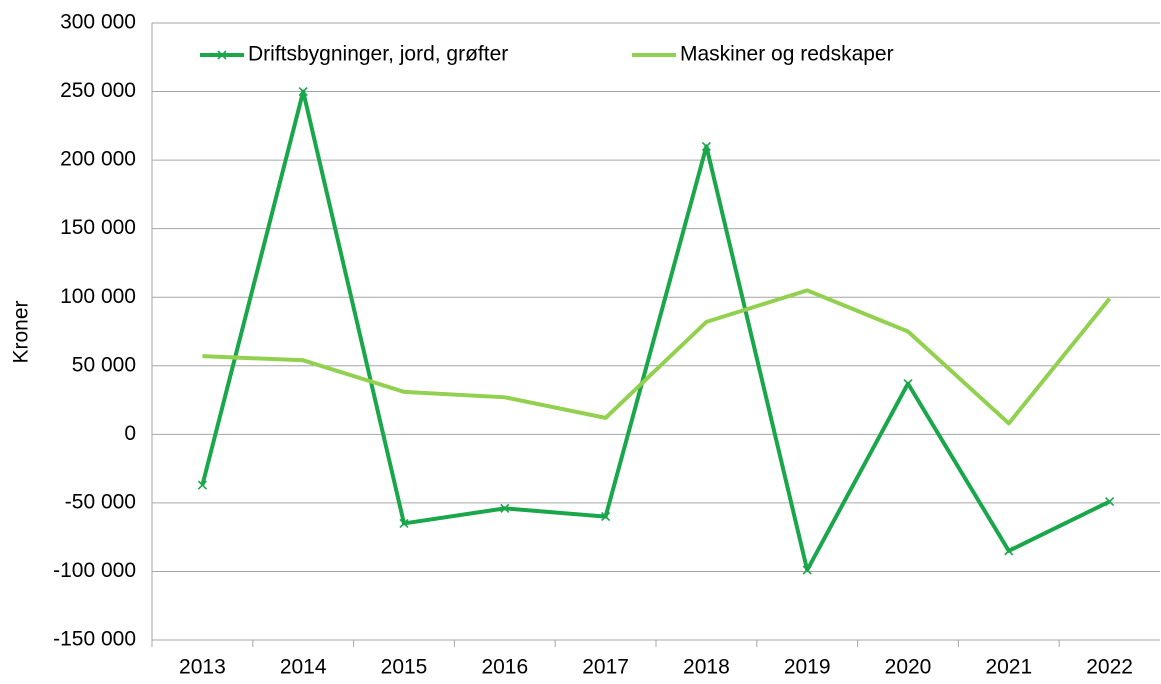 This screenshot has width=1161, height=684. What do you see at coordinates (404, 667) in the screenshot?
I see `x-tick-label: 2015` at bounding box center [404, 667].